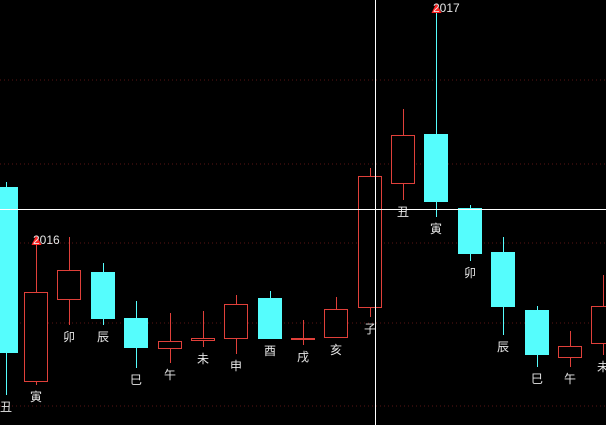 The height and width of the screenshot is (425, 606). What do you see at coordinates (370, 329) in the screenshot?
I see `candle-label-11: 子` at bounding box center [370, 329].